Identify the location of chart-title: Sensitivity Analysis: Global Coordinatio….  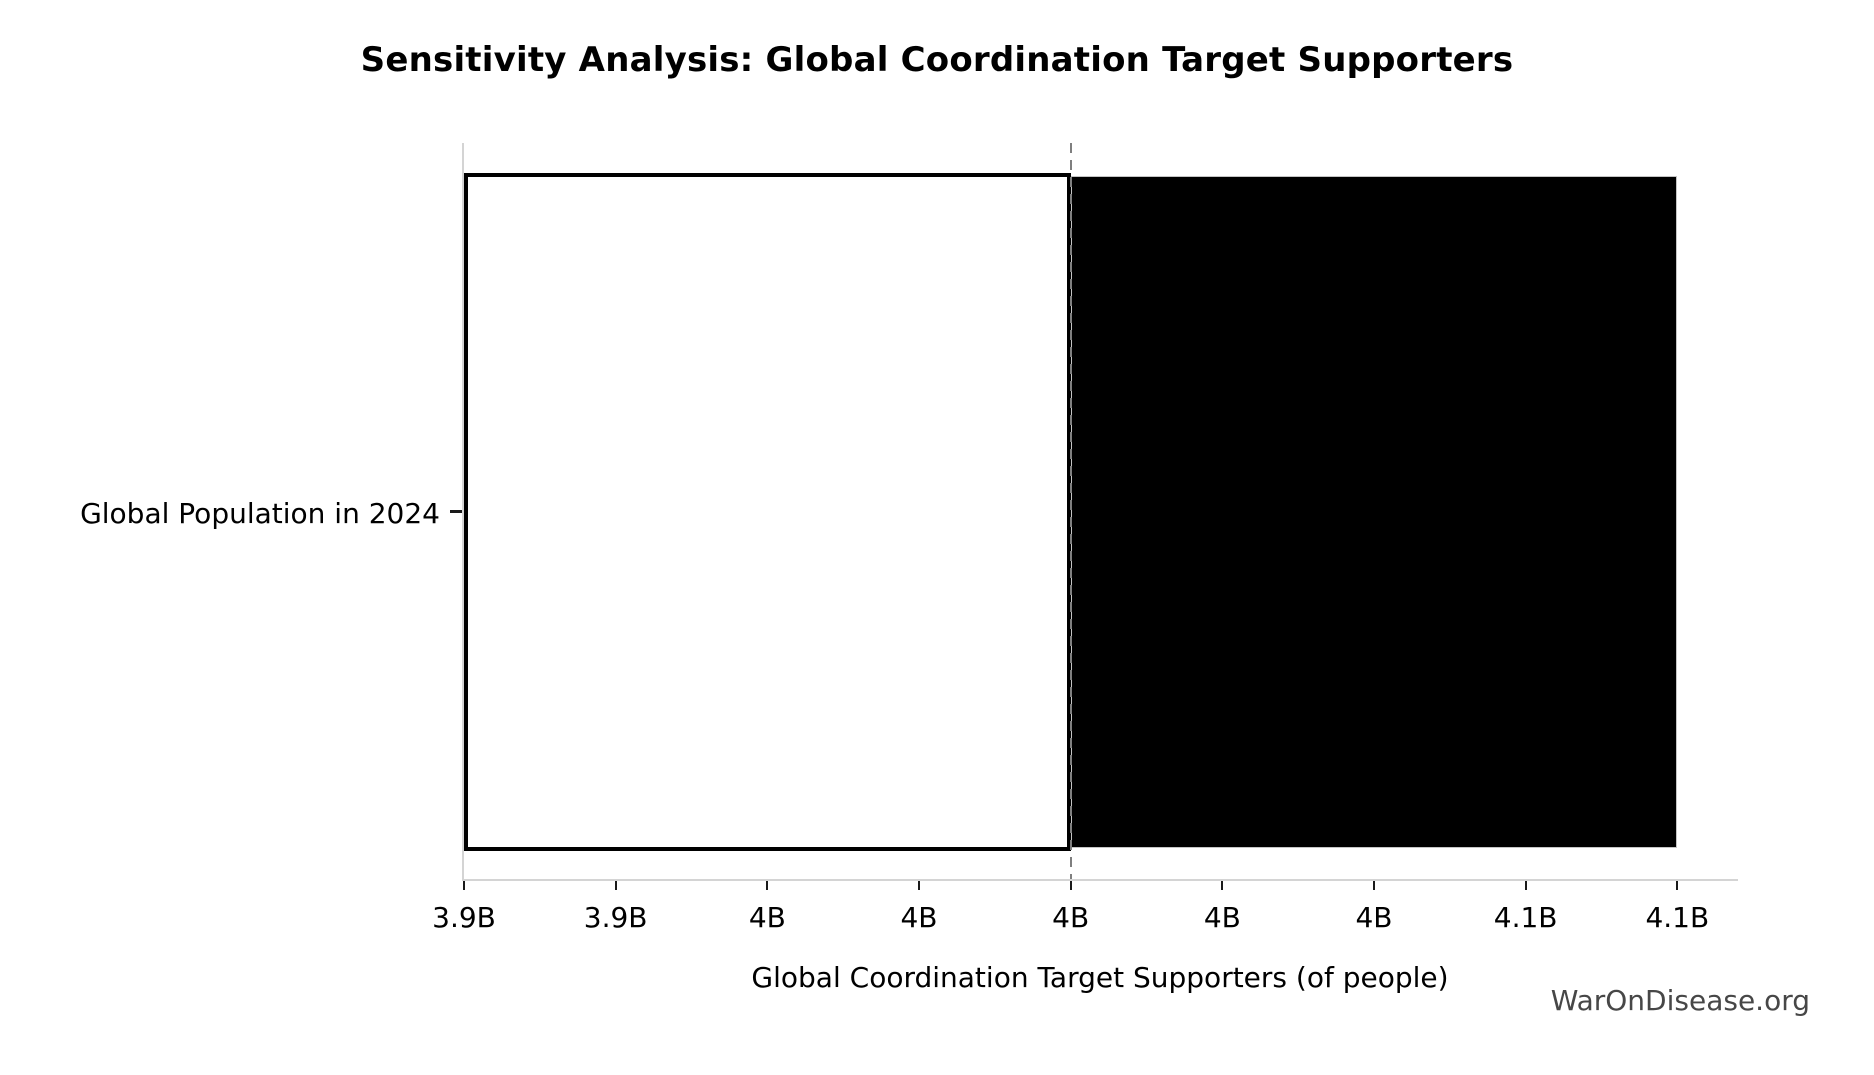
(937, 60).